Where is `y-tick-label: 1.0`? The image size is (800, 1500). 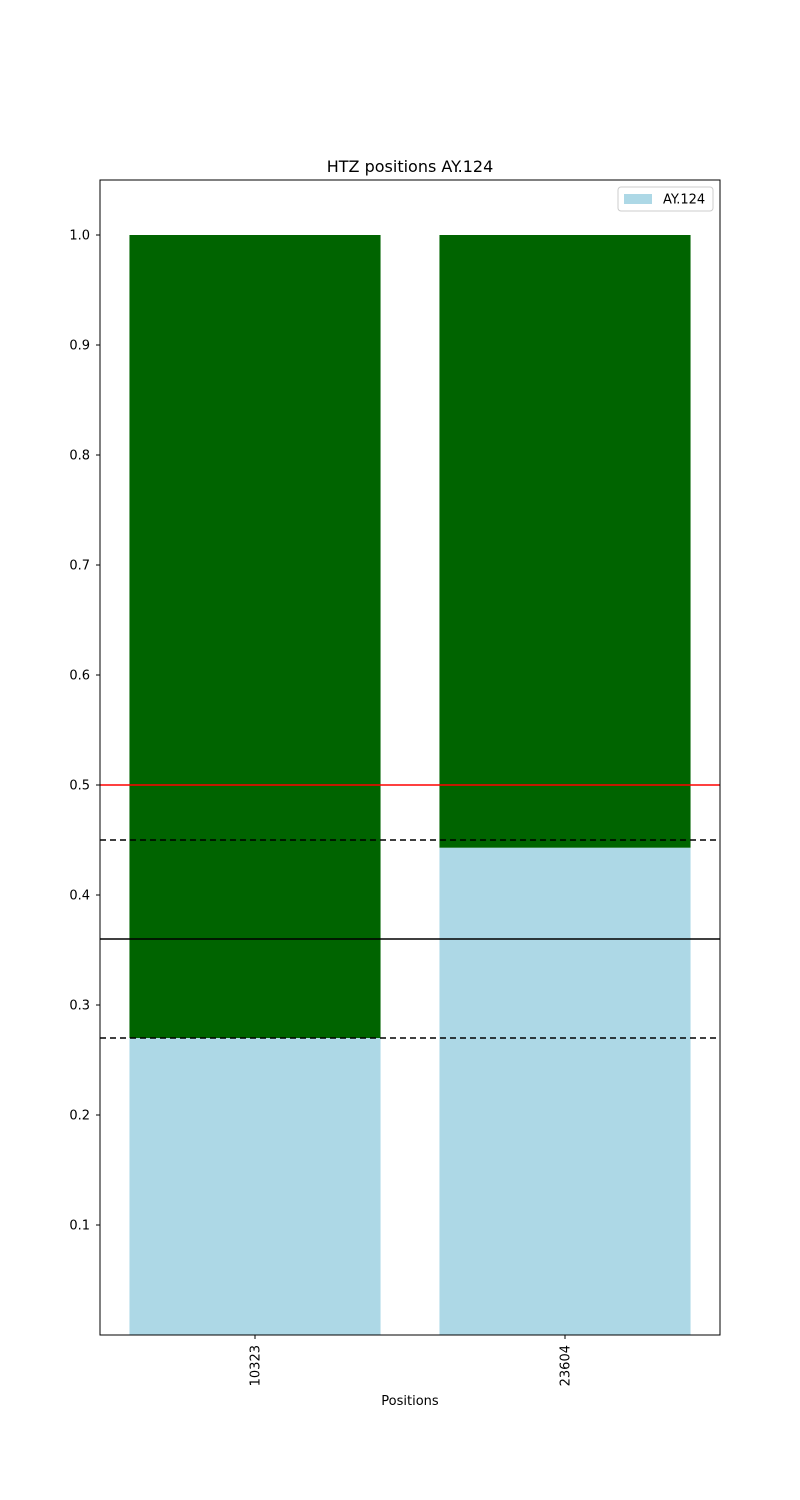 y-tick-label: 1.0 is located at coordinates (79, 236).